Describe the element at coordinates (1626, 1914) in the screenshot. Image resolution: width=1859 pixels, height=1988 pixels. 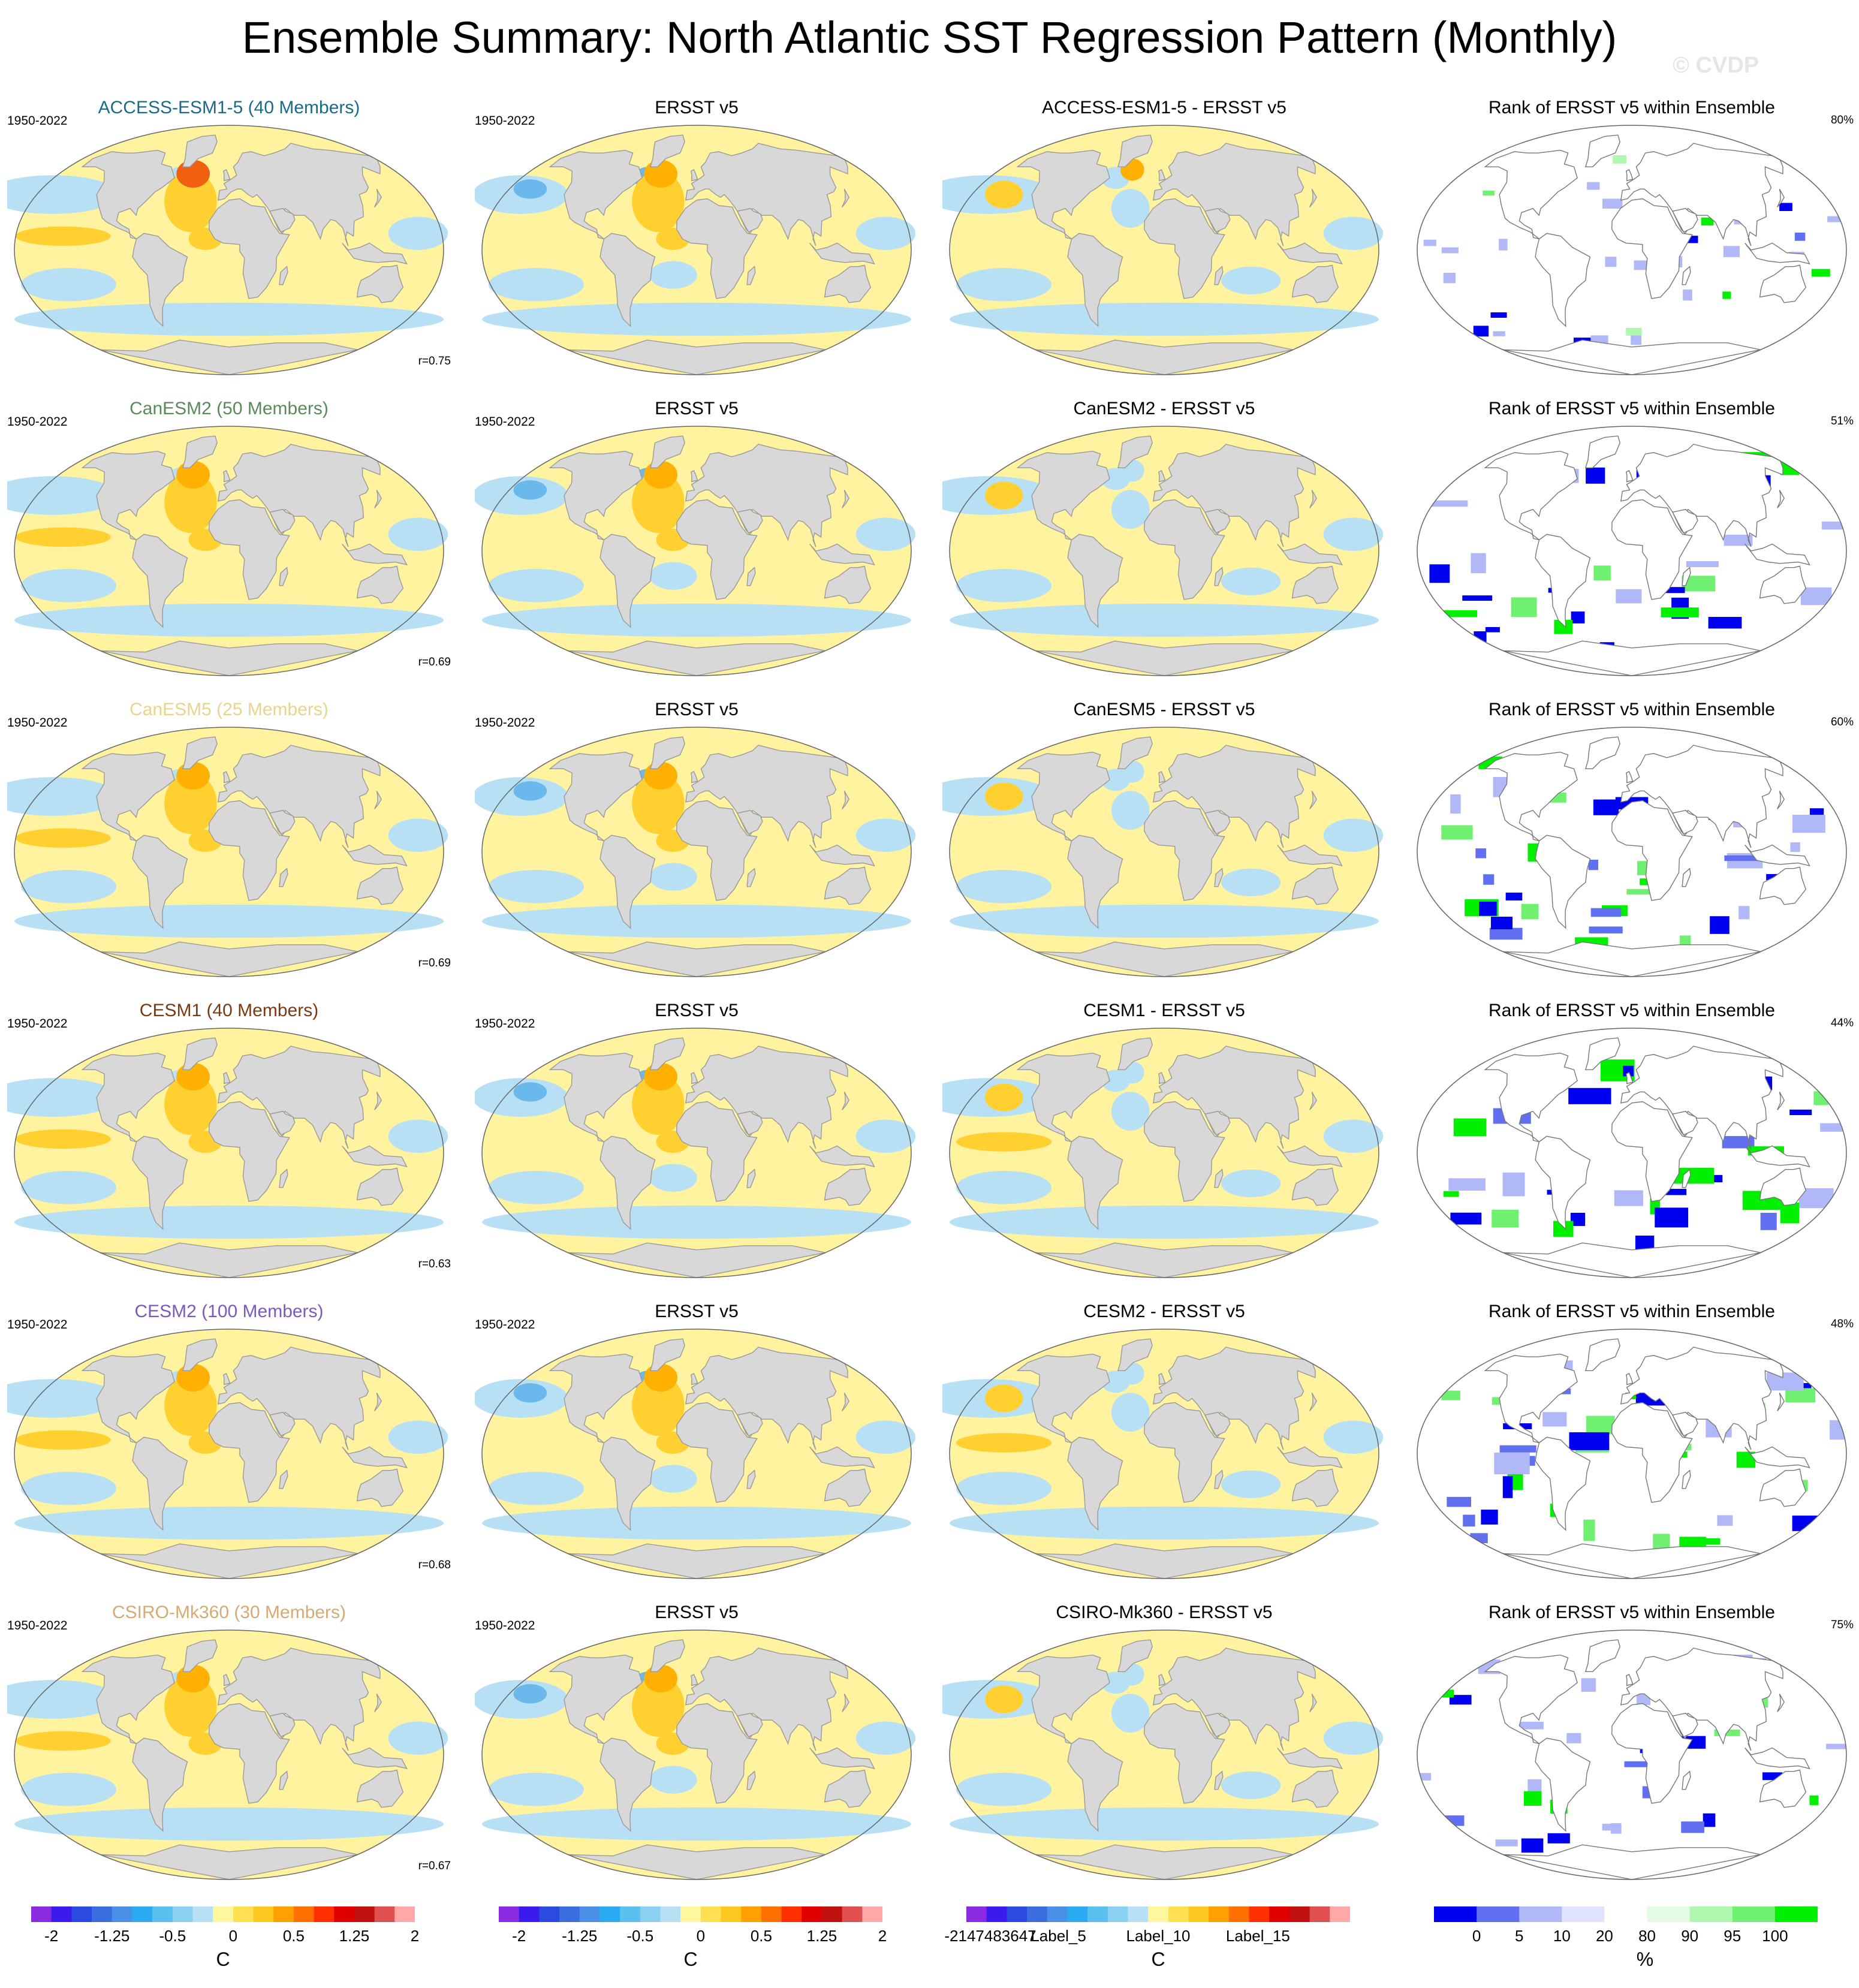
I see `colorbar` at that location.